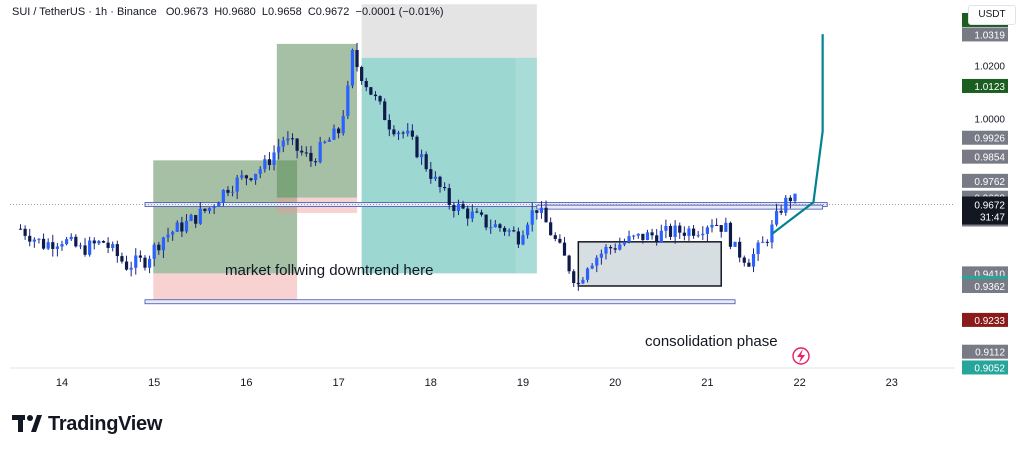 This screenshot has height=452, width=1024. Describe the element at coordinates (989, 274) in the screenshot. I see `price-tag-label: 0.9410` at that location.